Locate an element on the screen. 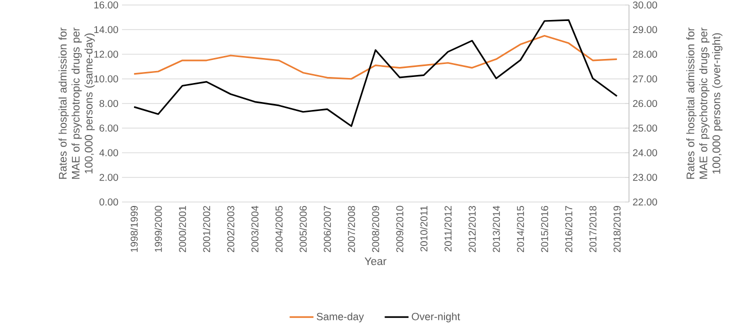 Image resolution: width=754 pixels, height=332 pixels. line-series is located at coordinates (375, 57).